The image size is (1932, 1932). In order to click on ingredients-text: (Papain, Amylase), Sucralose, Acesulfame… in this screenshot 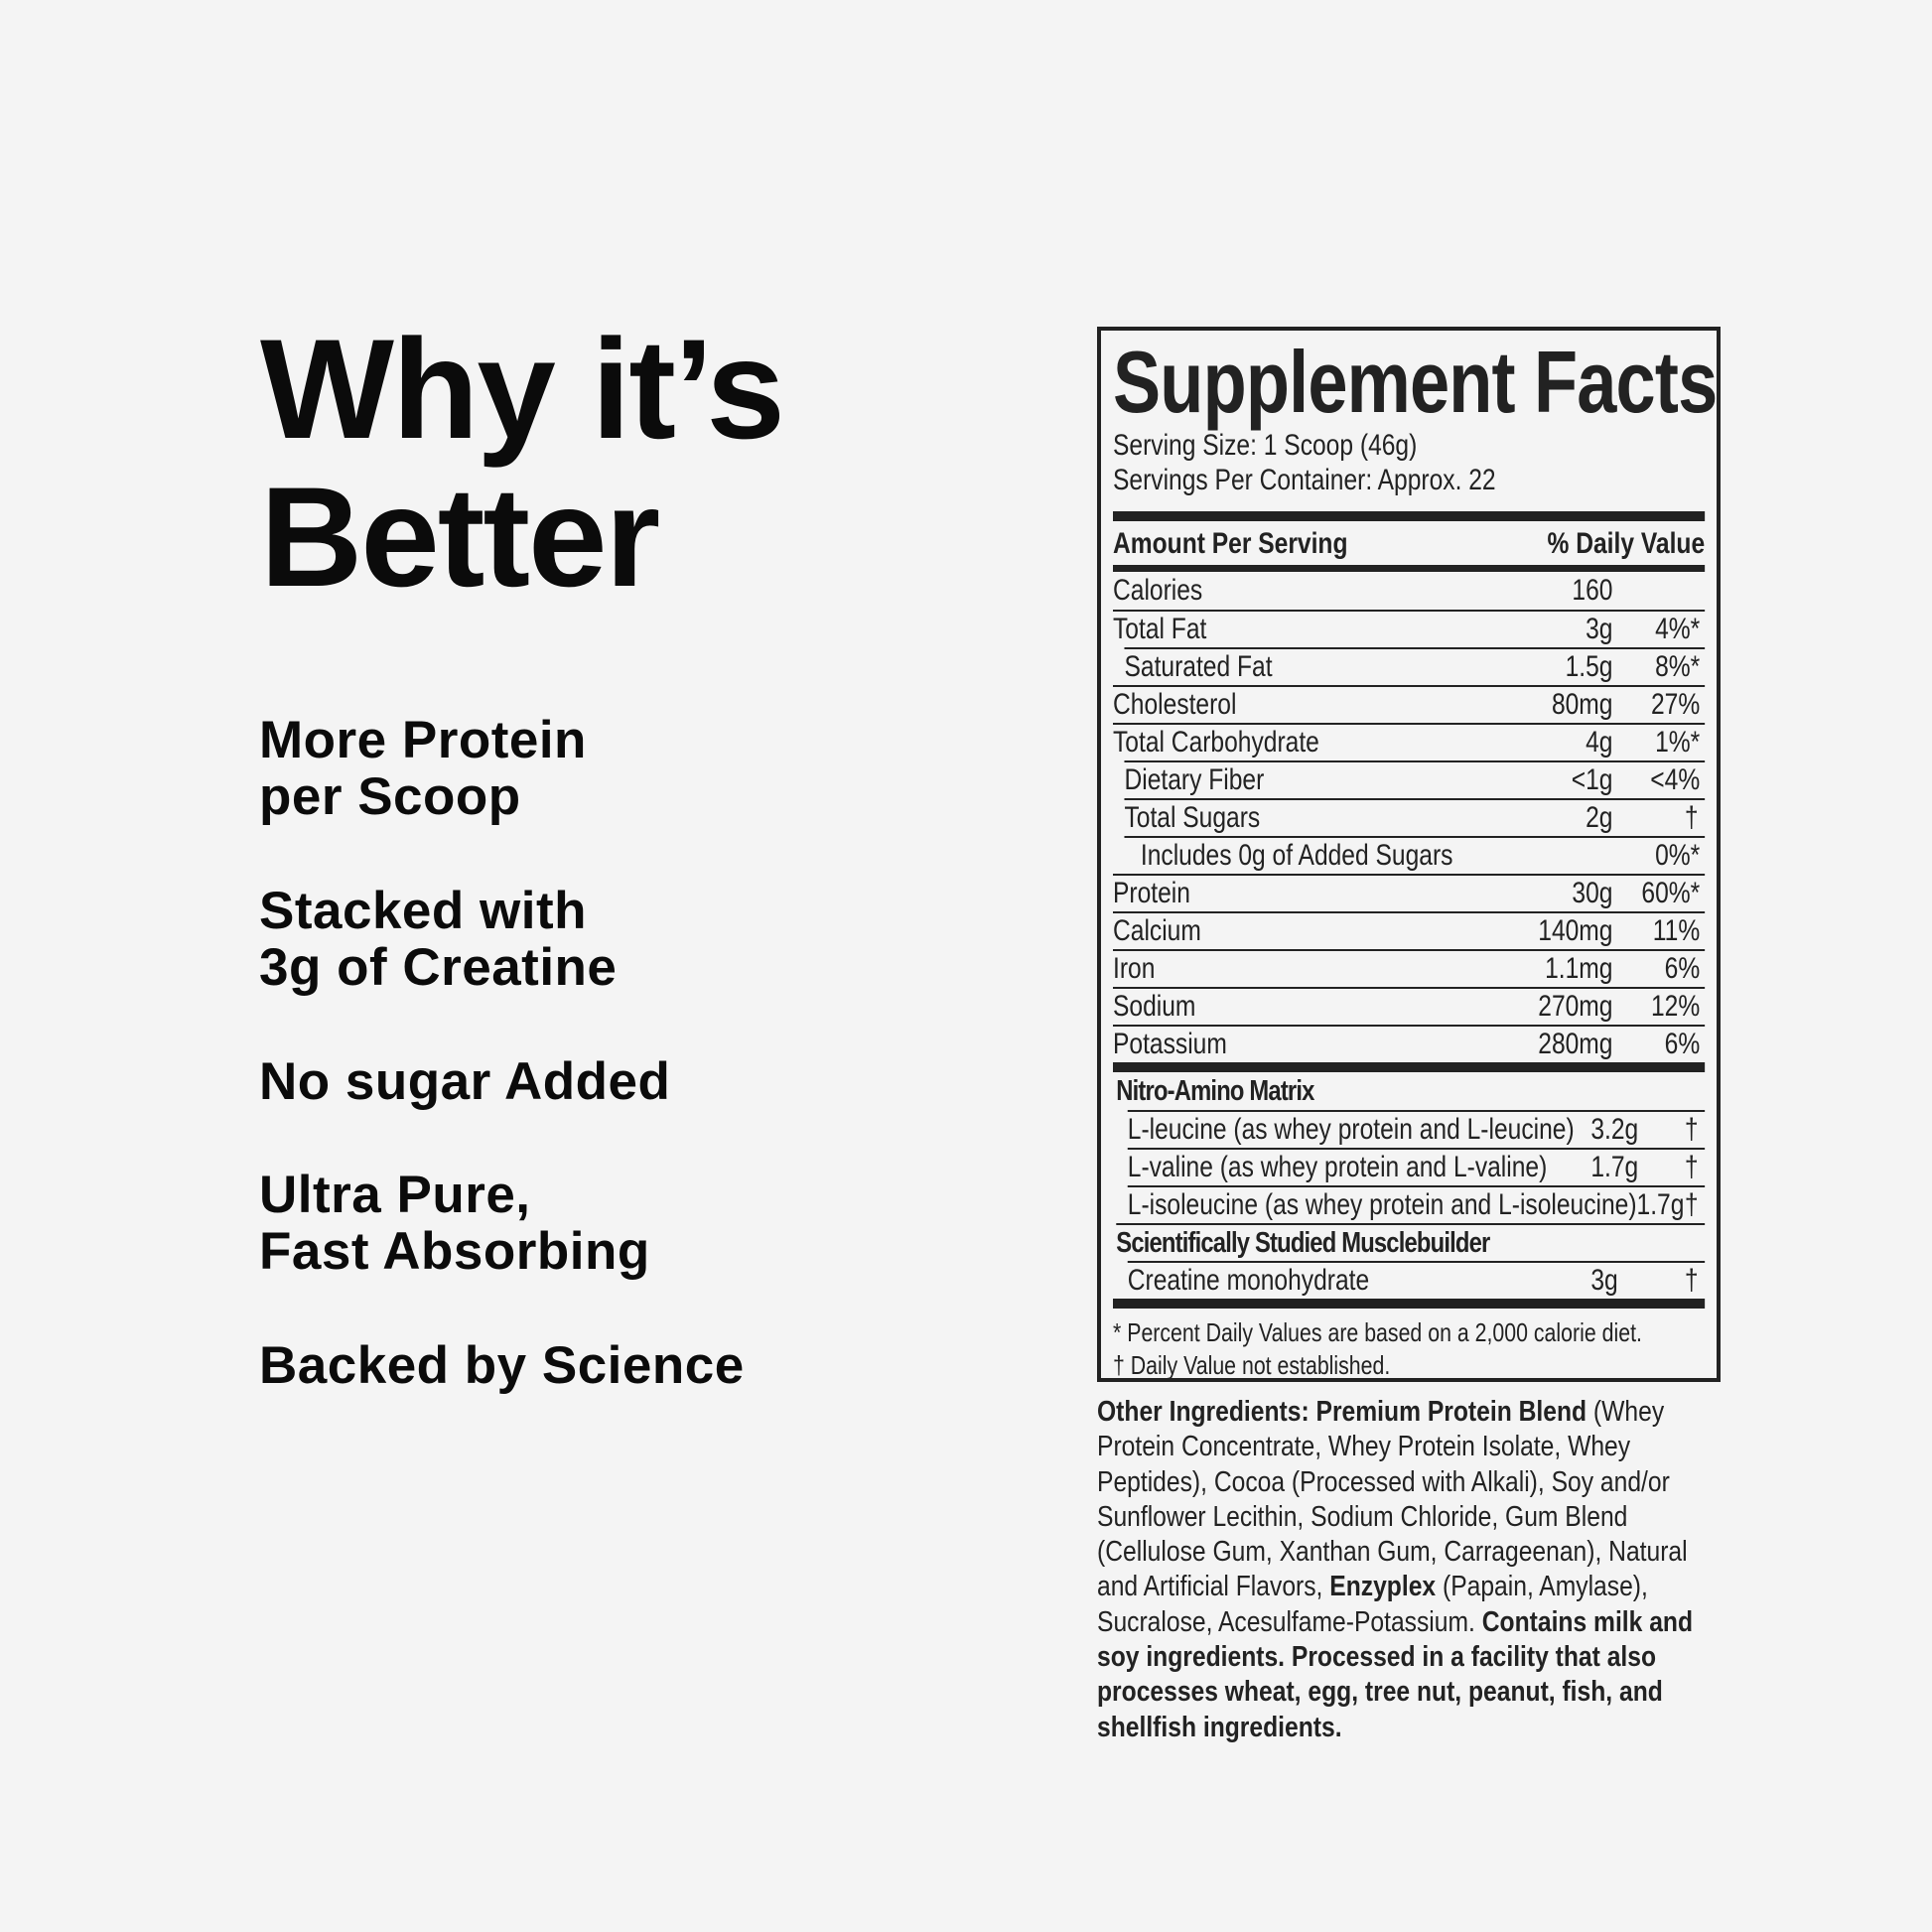, I will do `click(1372, 1605)`.